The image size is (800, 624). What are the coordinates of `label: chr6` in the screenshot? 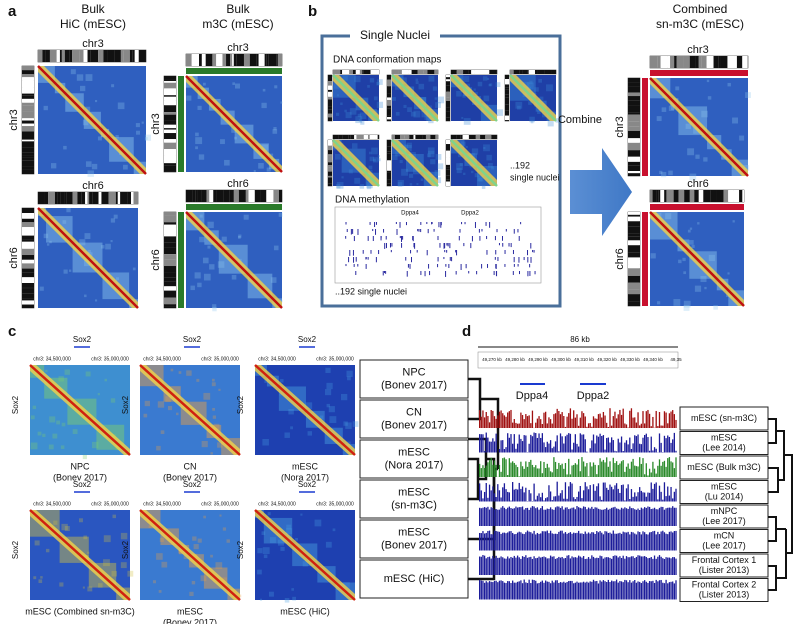 It's located at (92, 186).